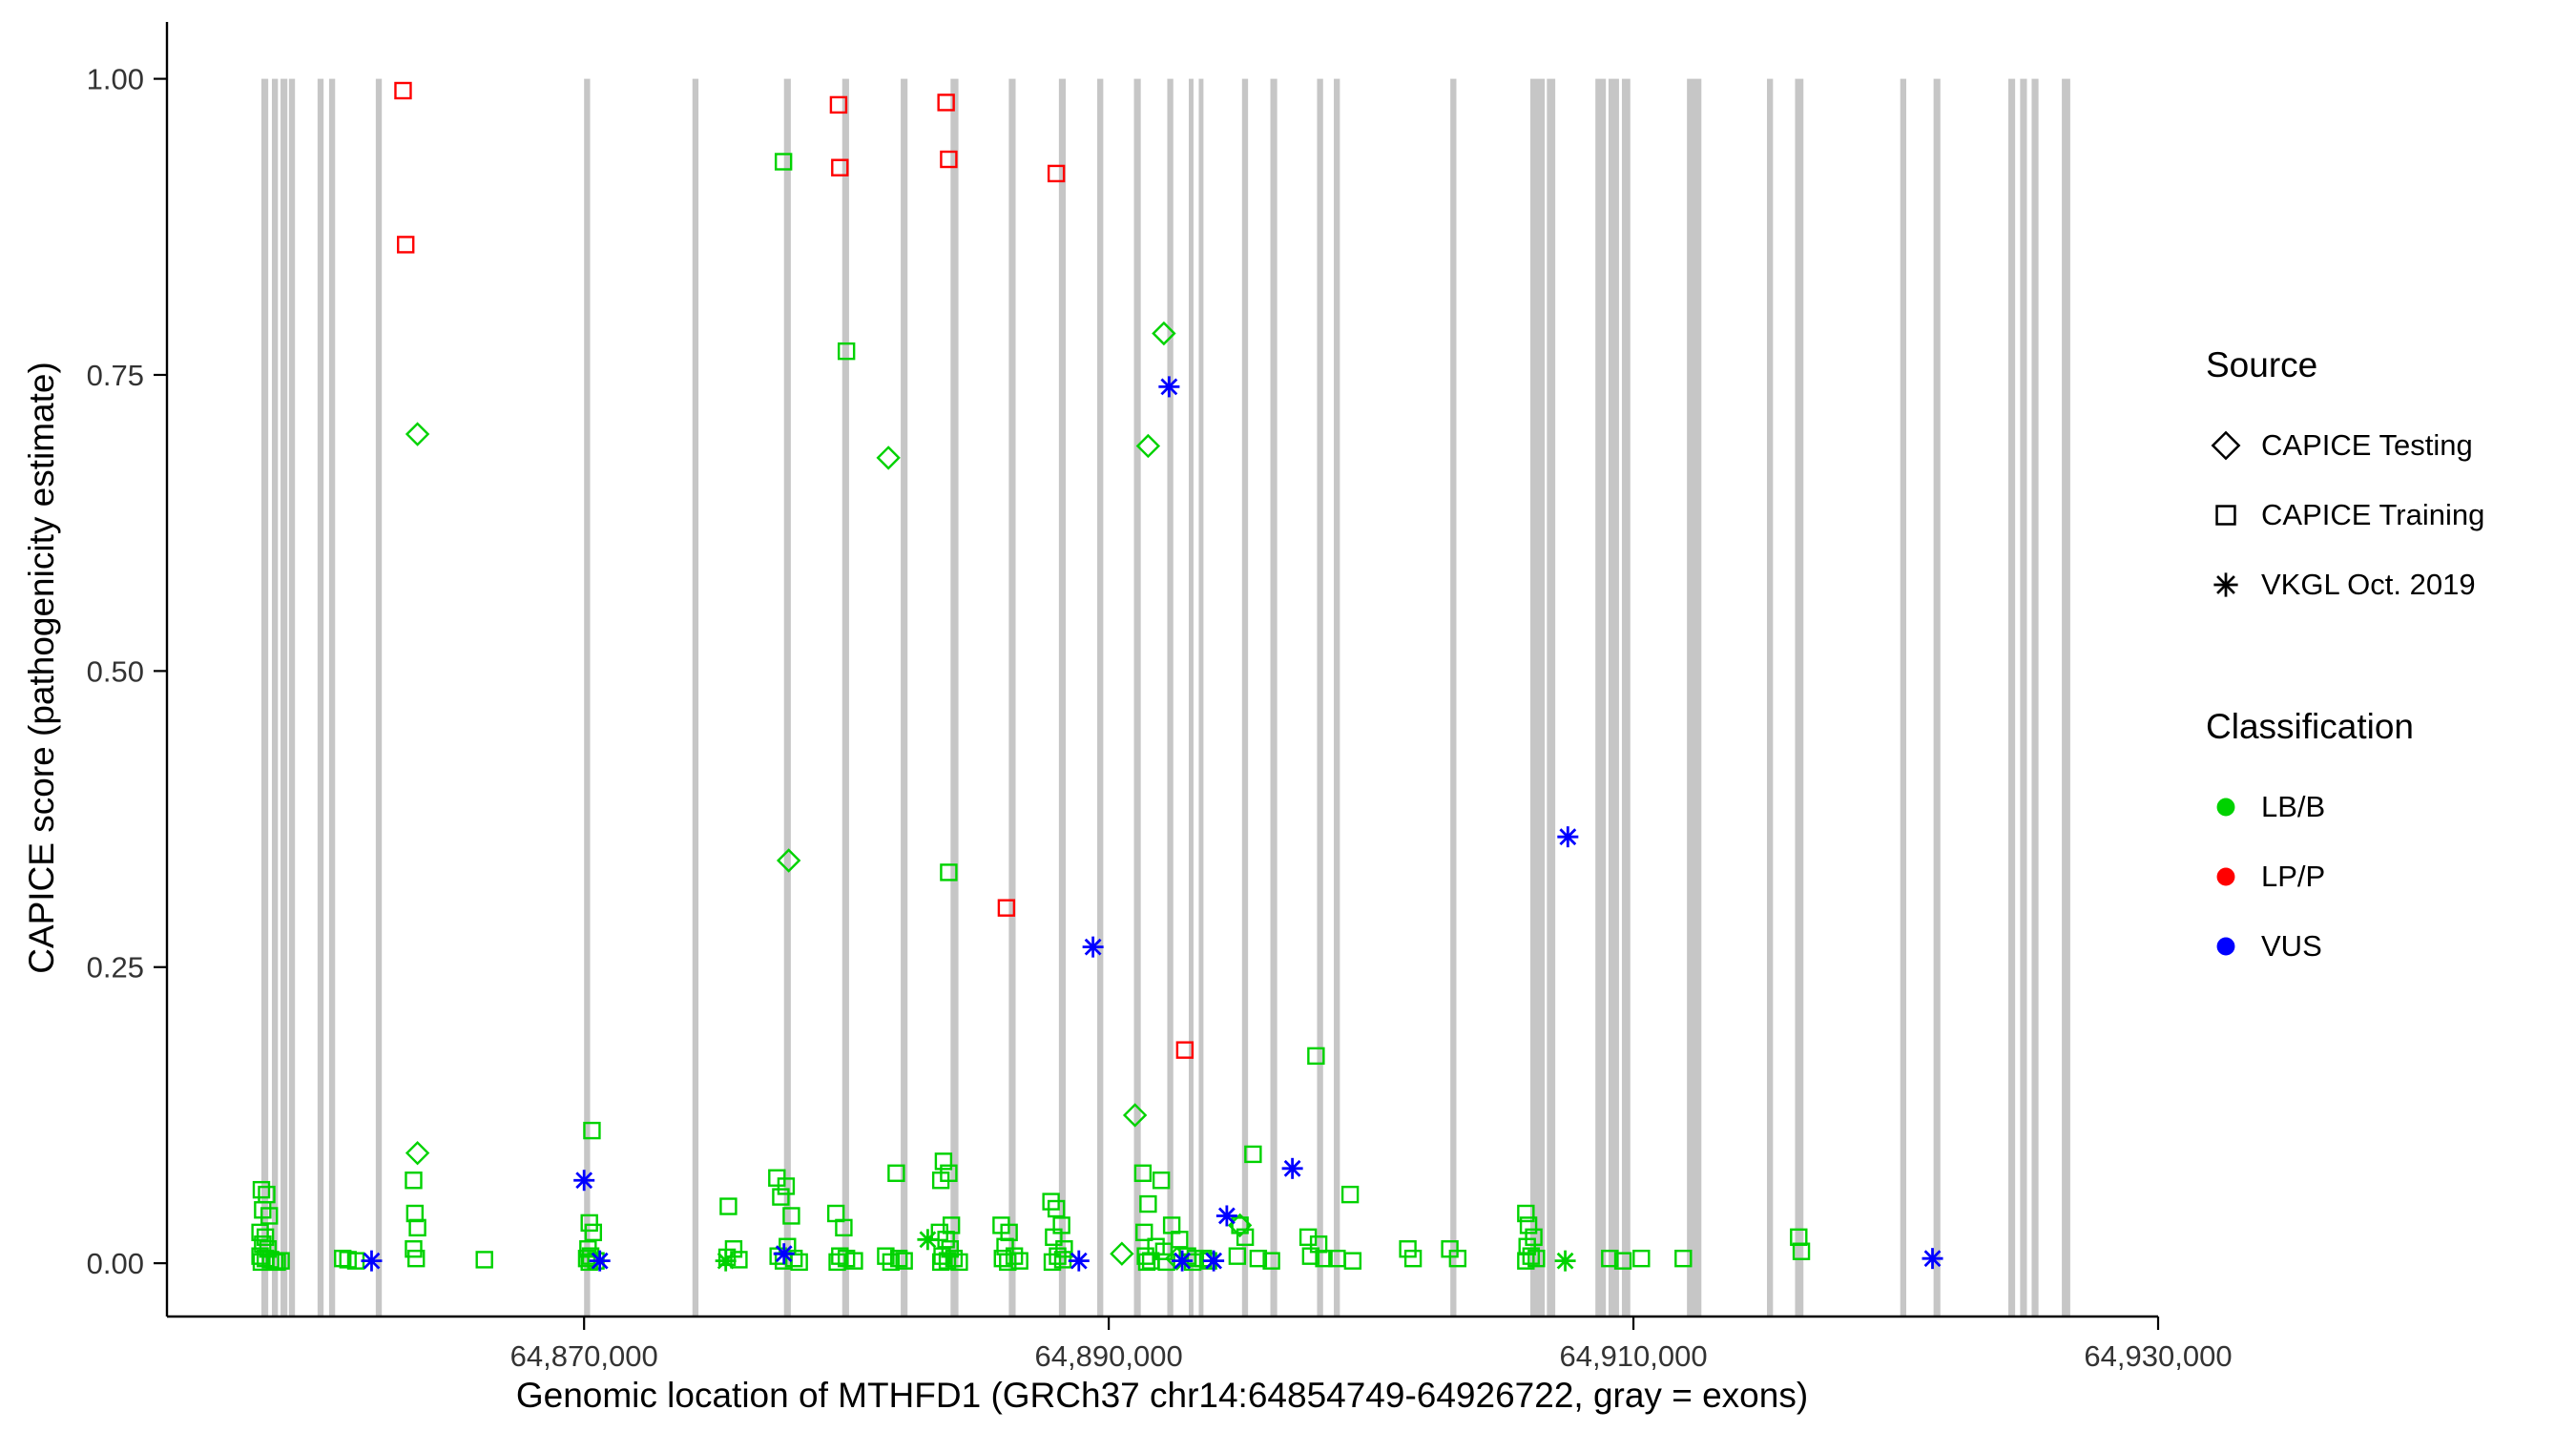 Image resolution: width=2576 pixels, height=1431 pixels. I want to click on y-tick-label: 1.00, so click(115, 79).